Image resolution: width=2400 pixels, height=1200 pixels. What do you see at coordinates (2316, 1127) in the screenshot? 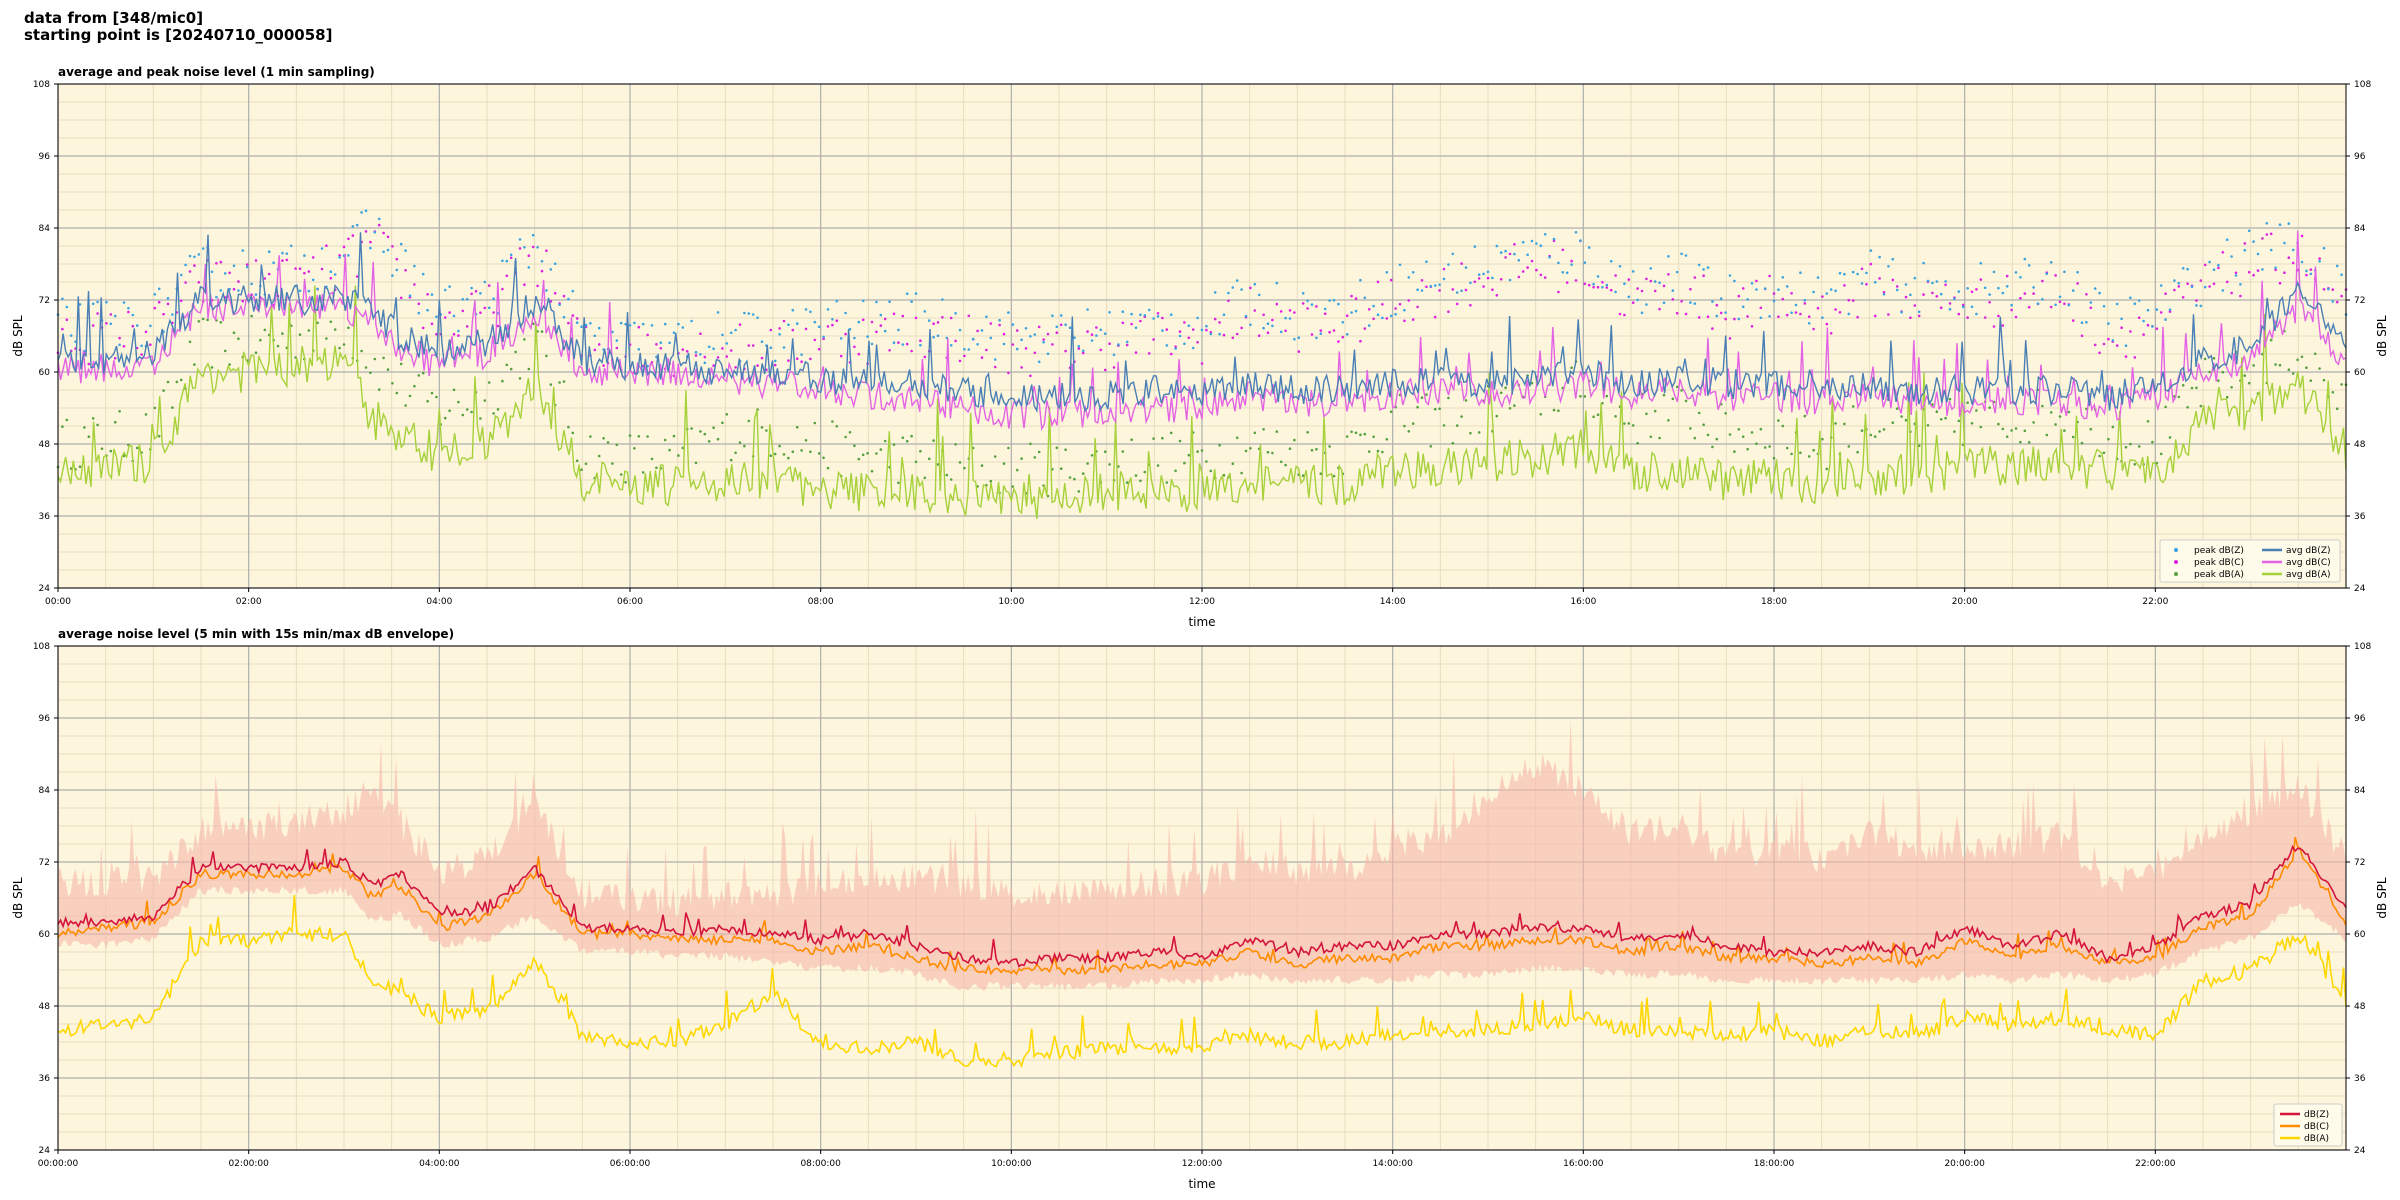
I see `legend-item: dB(C)` at bounding box center [2316, 1127].